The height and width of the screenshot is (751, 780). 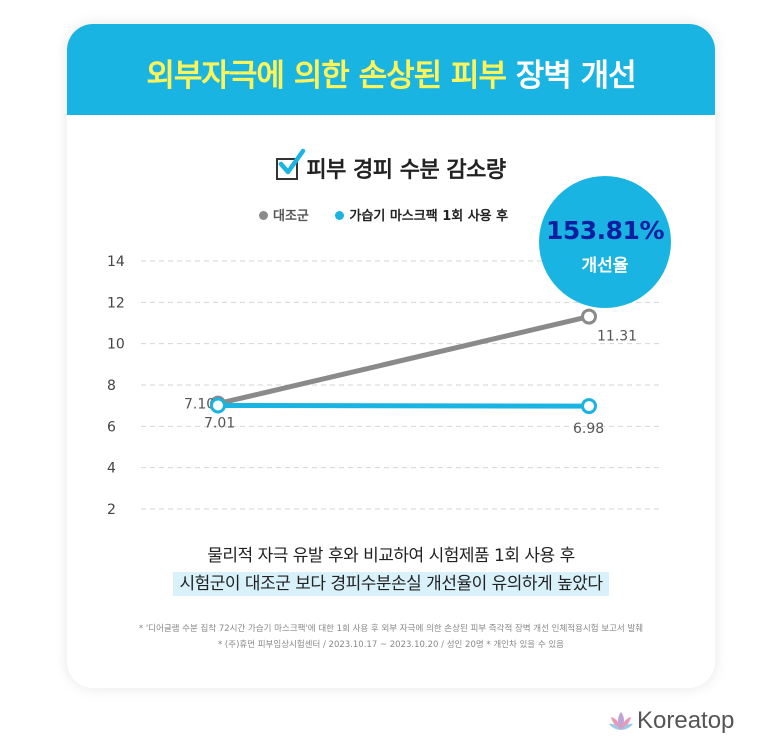 I want to click on improvement-value: 153.81%, so click(x=605, y=230).